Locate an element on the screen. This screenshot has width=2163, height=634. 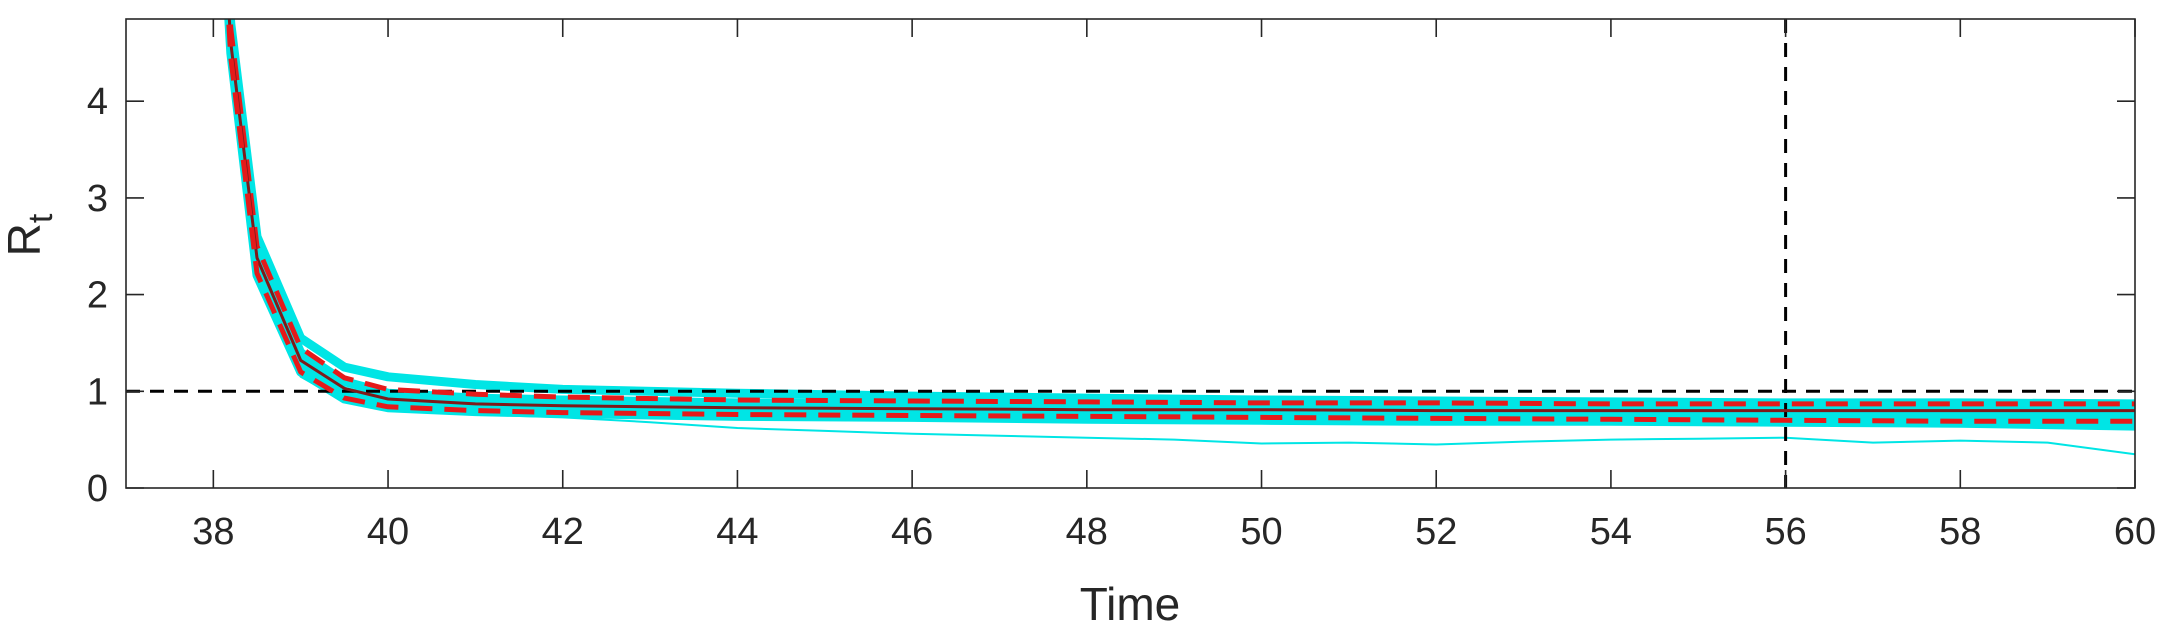
x-tick-label-58: 58 is located at coordinates (1960, 532).